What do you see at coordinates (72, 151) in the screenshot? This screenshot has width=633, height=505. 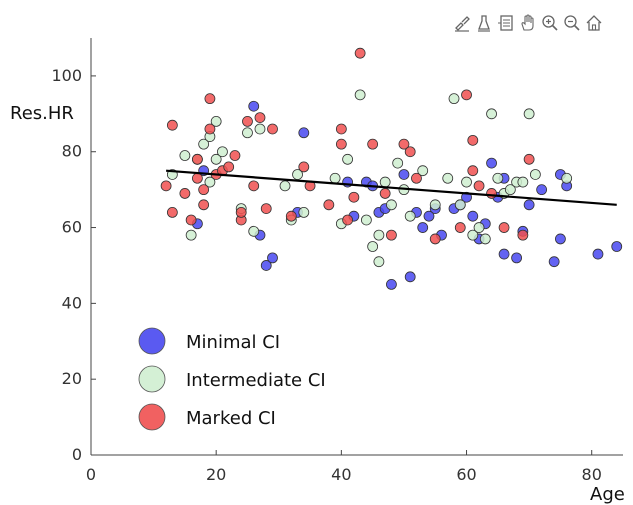 I see `y-tick-label: 80` at bounding box center [72, 151].